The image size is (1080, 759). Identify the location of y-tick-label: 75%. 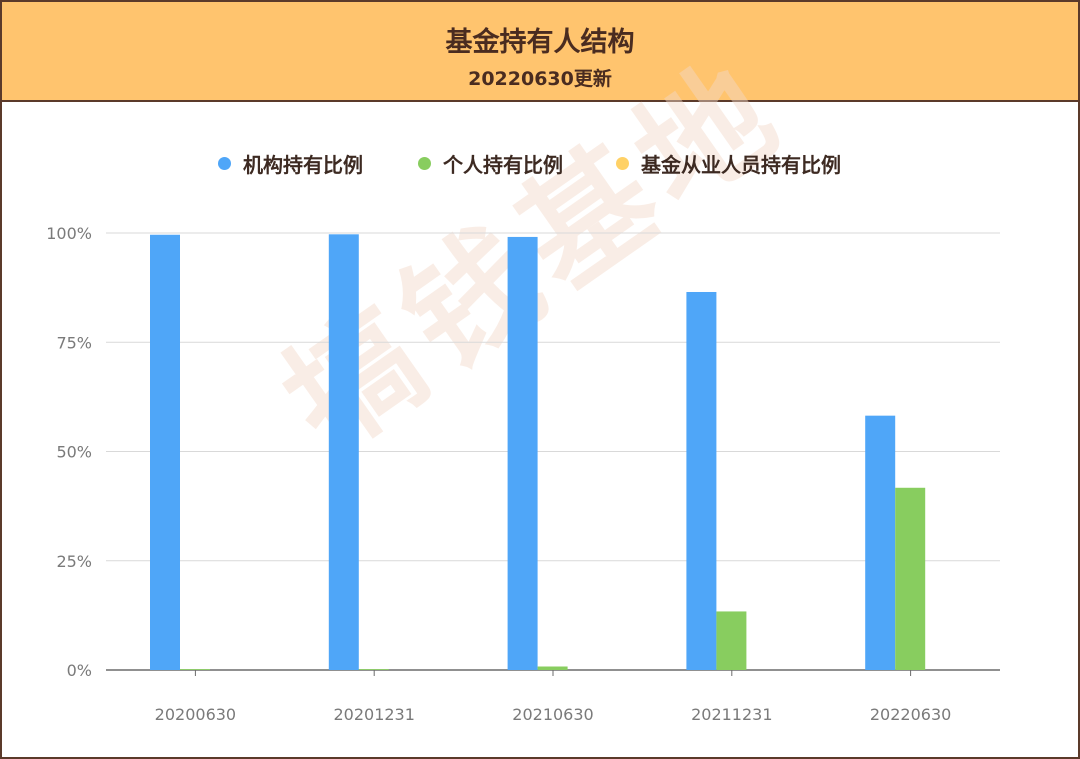
(74, 342).